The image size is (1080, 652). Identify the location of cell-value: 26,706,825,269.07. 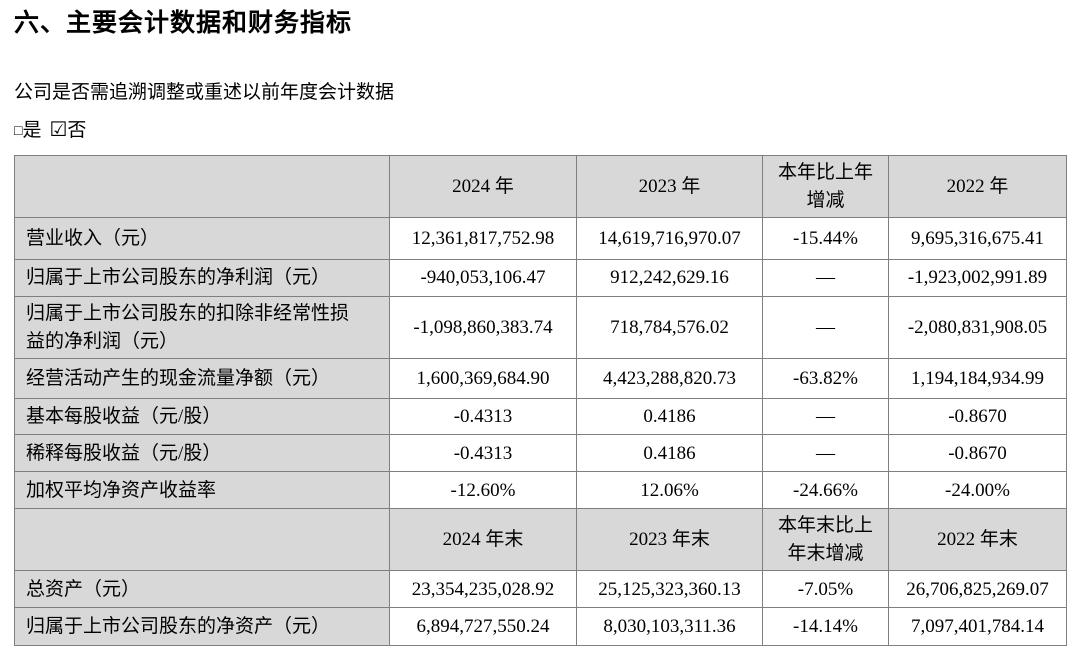
(977, 589).